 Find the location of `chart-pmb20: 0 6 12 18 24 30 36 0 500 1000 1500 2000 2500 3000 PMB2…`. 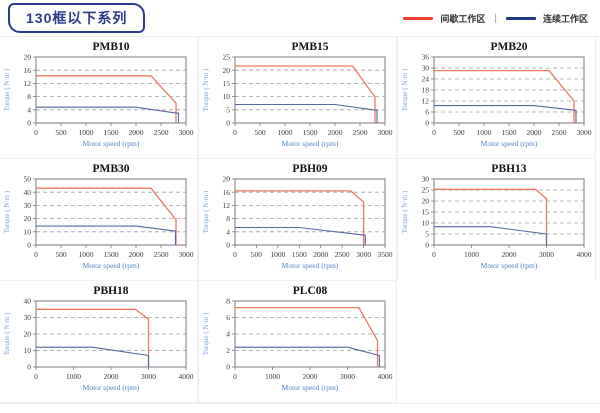

chart-pmb20: 0 6 12 18 24 30 36 0 500 1000 1500 2000 2500 3000 PMB2… is located at coordinates (496, 94).